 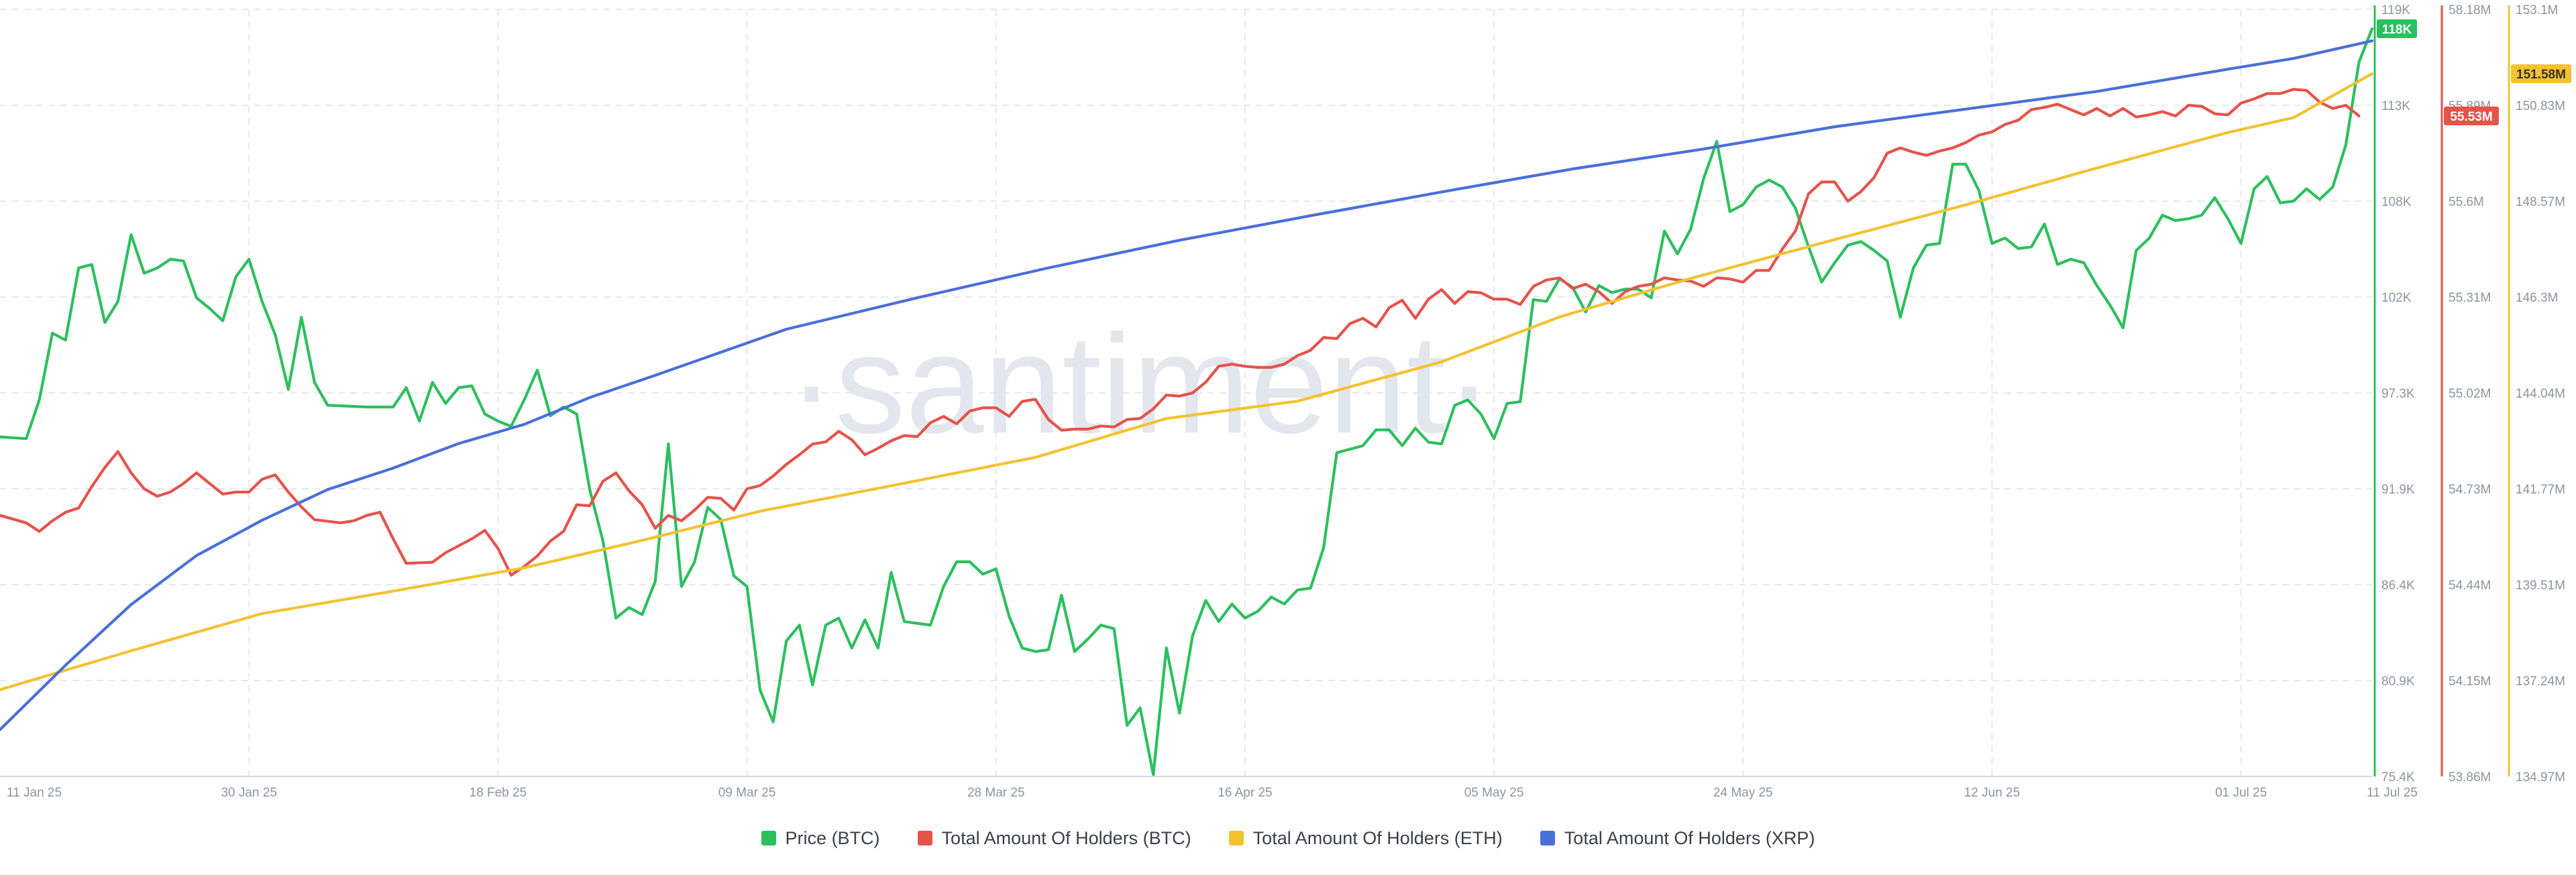 I want to click on x-tick-label: 09 Mar 25, so click(x=747, y=793).